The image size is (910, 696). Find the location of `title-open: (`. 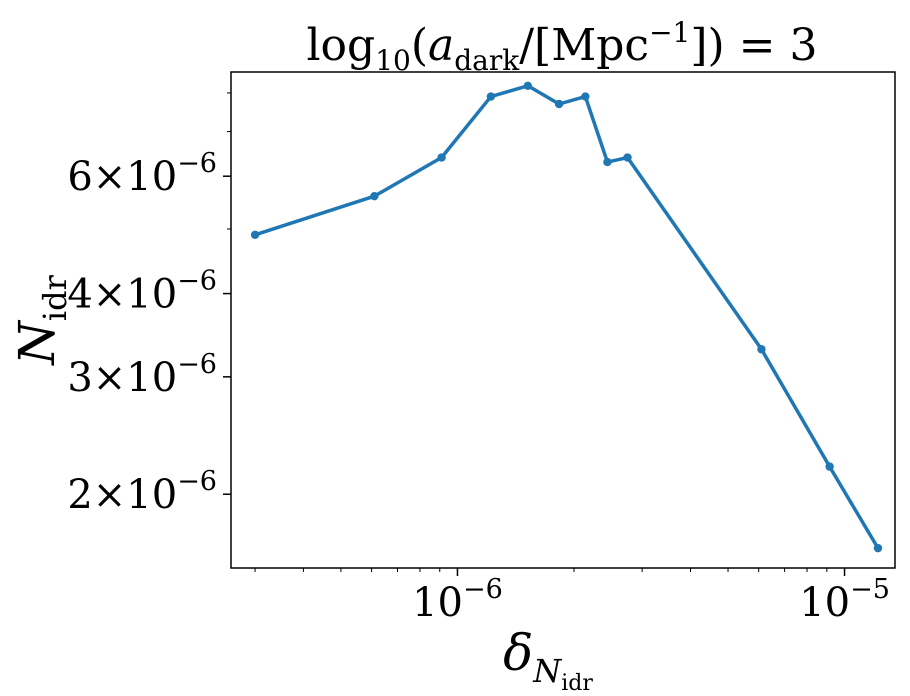

title-open: ( is located at coordinates (419, 45).